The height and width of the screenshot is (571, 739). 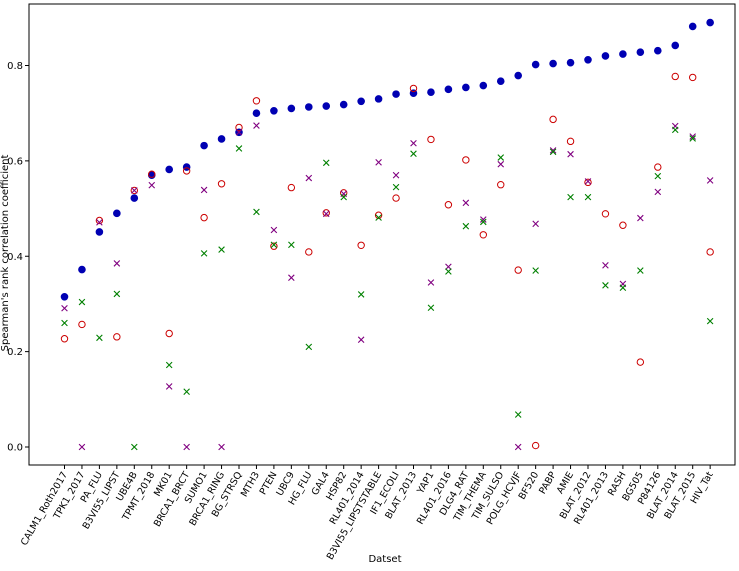 I want to click on y-tick-label: 0.6, so click(x=15, y=161).